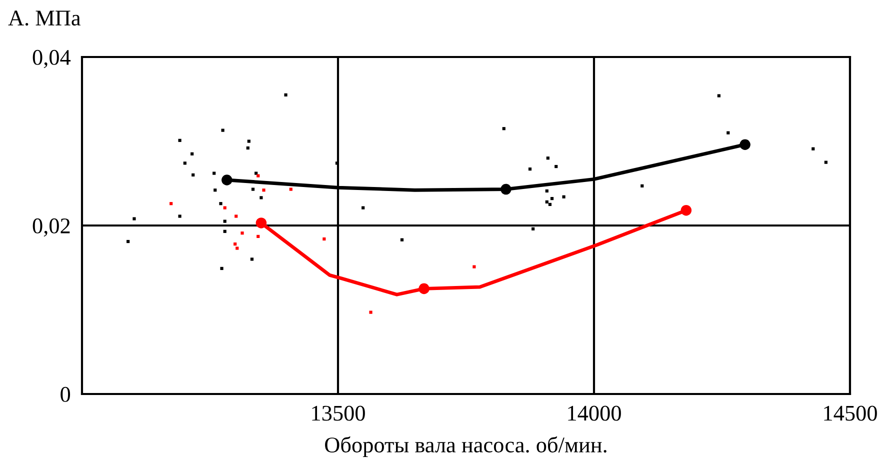 Image resolution: width=878 pixels, height=468 pixels. Describe the element at coordinates (51, 59) in the screenshot. I see `y-tick-label: 0,04` at that location.